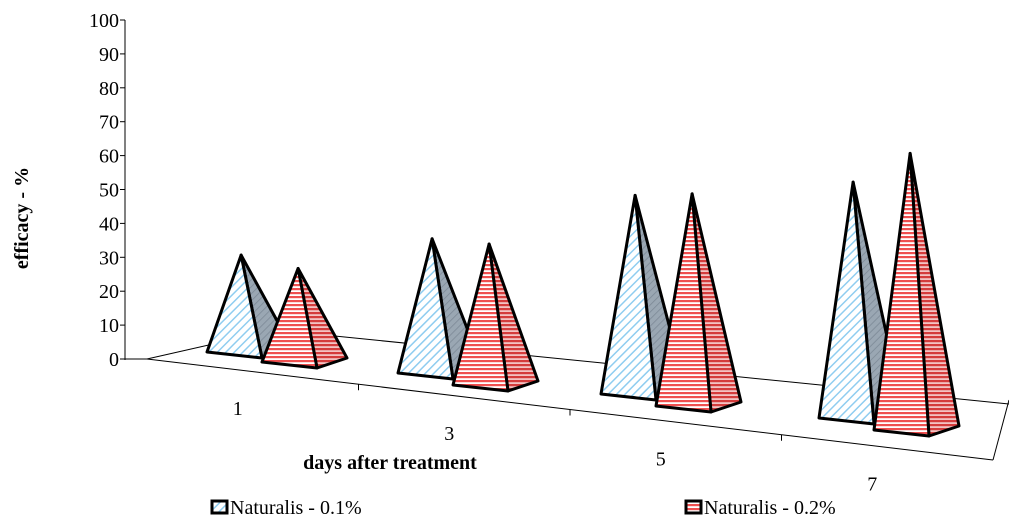  What do you see at coordinates (109, 157) in the screenshot?
I see `y-tick-label: 60` at bounding box center [109, 157].